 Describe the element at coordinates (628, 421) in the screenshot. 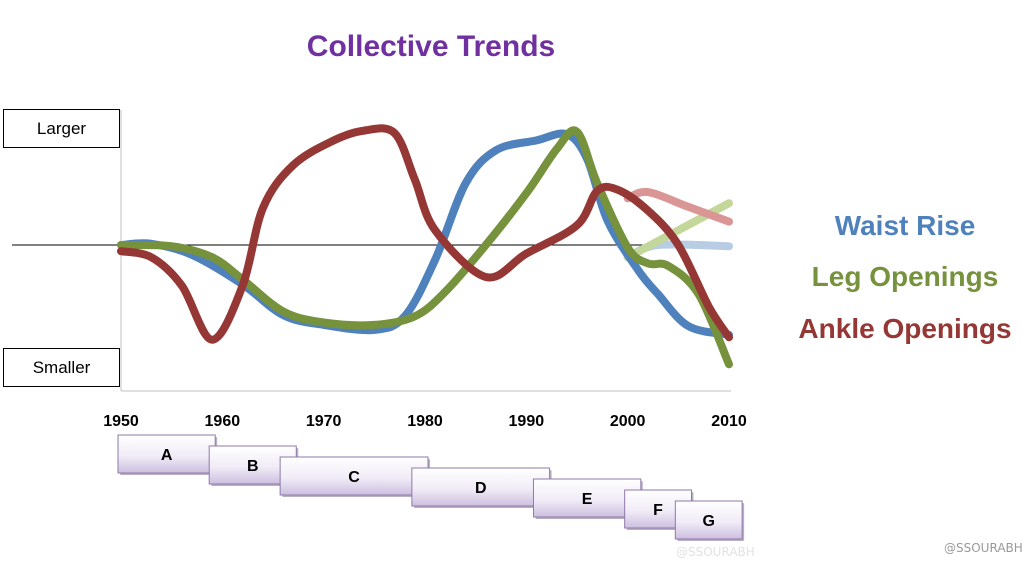

I see `x-tick-label-2000: 2000` at that location.